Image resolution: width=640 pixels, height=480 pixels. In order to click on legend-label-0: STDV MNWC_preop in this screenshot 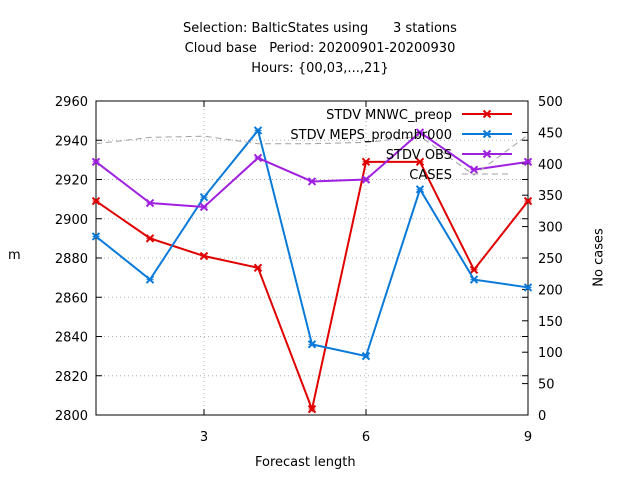, I will do `click(389, 115)`.